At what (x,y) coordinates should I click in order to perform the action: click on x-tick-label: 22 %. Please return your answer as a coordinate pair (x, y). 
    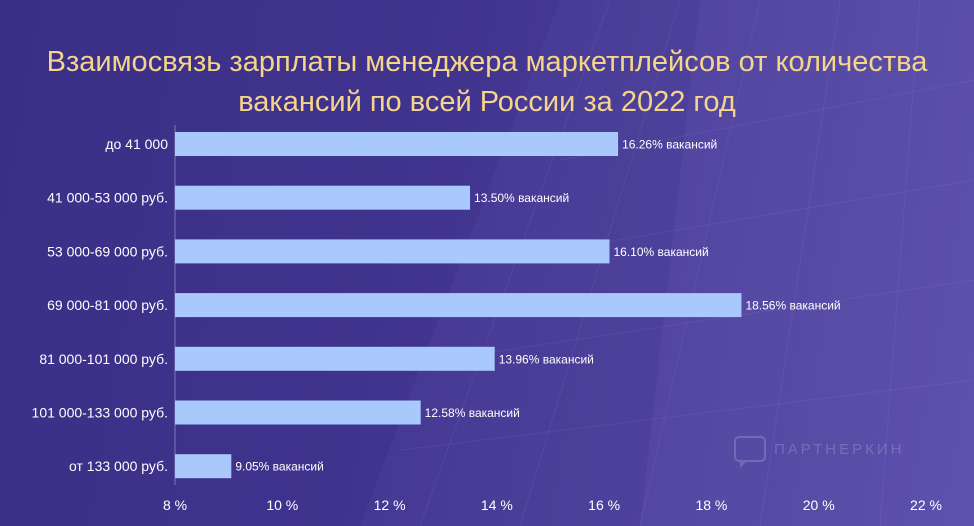
    Looking at the image, I should click on (926, 505).